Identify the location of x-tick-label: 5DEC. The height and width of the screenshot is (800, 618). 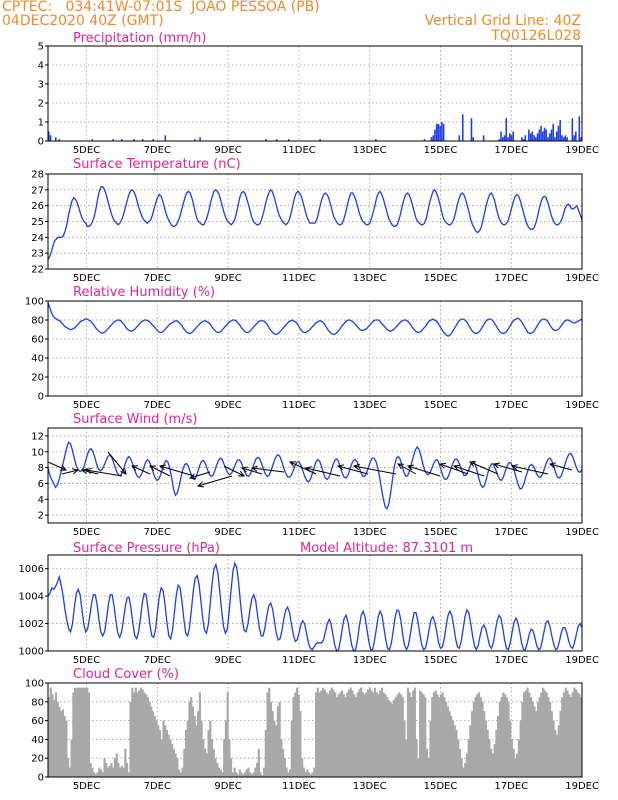
(86, 150).